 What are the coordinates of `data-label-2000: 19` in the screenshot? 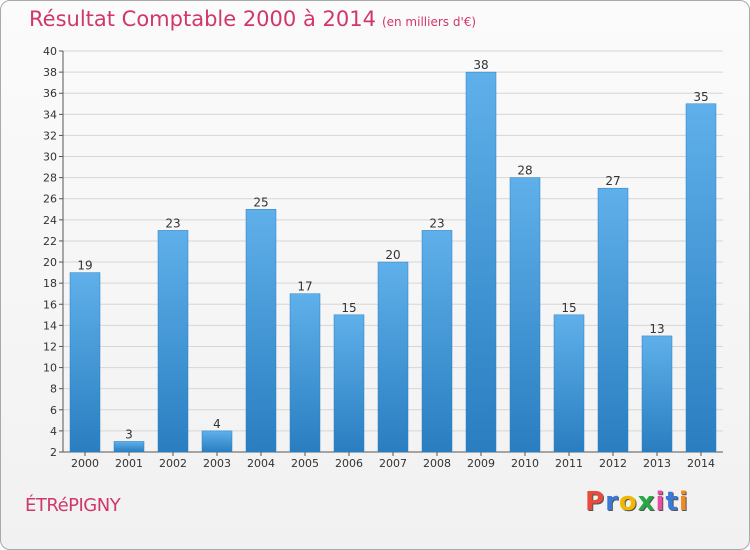 It's located at (84, 266).